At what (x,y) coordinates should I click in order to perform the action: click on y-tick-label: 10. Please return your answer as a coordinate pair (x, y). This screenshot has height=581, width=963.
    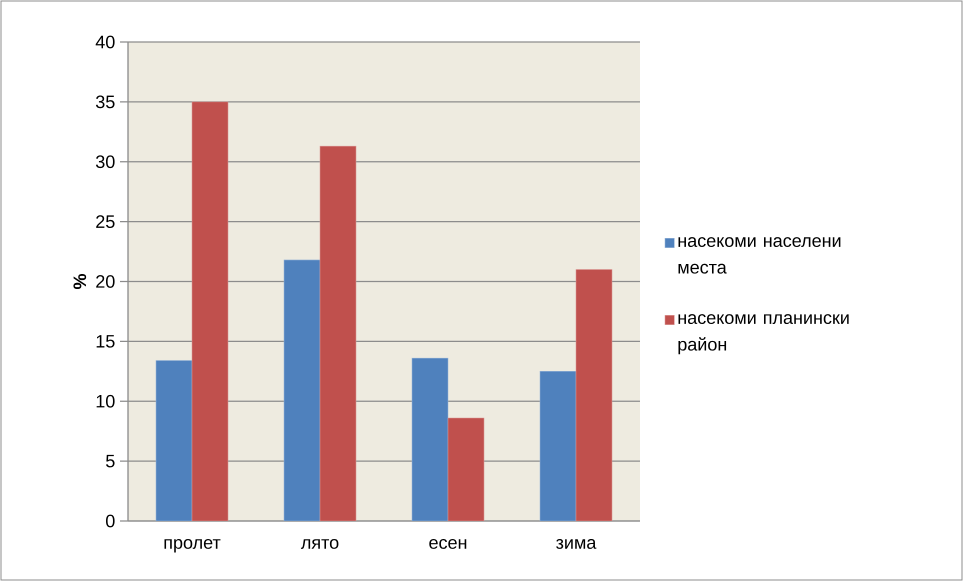
    Looking at the image, I should click on (105, 401).